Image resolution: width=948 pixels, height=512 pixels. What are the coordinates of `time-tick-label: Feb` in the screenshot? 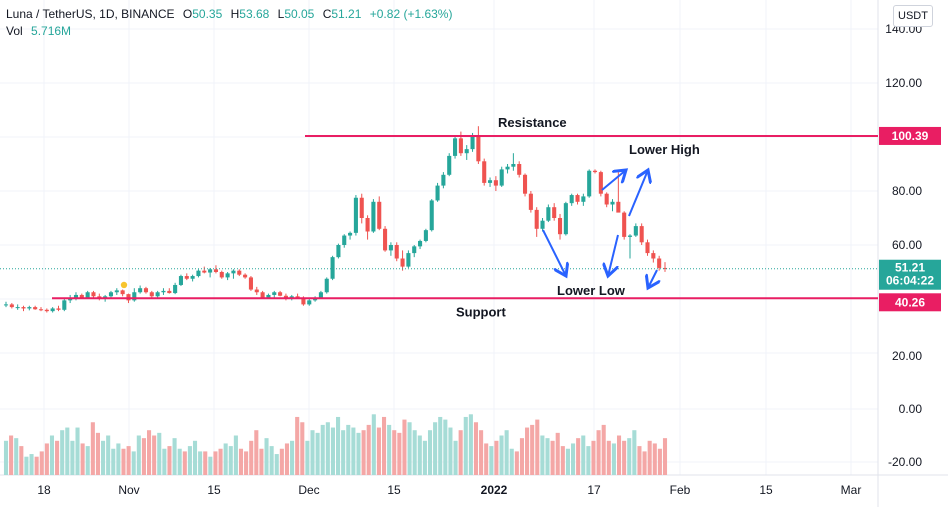 It's located at (680, 490).